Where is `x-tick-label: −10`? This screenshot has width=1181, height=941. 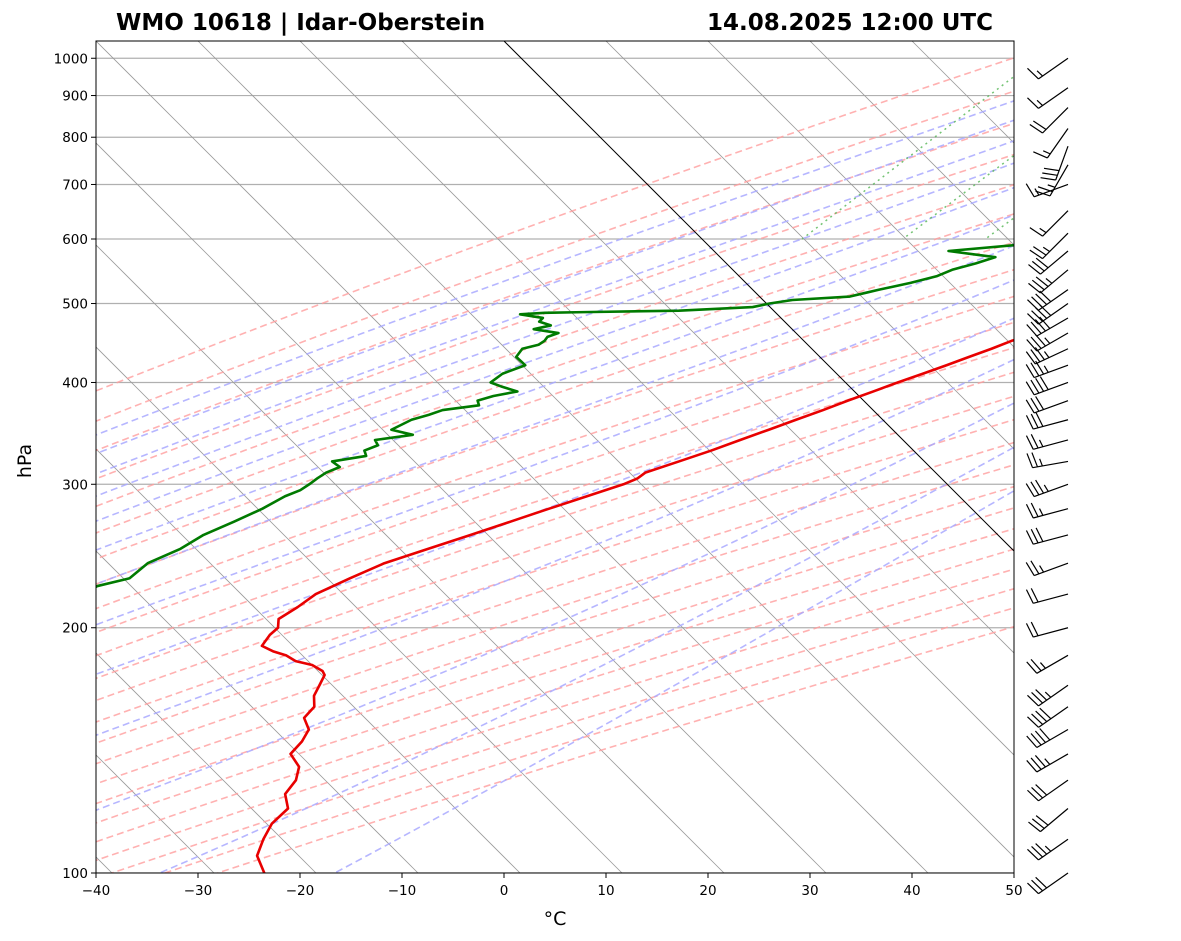 x-tick-label: −10 is located at coordinates (402, 891).